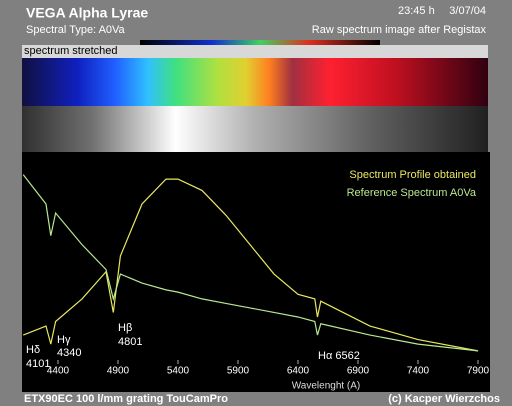 The height and width of the screenshot is (406, 512). Describe the element at coordinates (255, 51) in the screenshot. I see `stretched-strip` at that location.